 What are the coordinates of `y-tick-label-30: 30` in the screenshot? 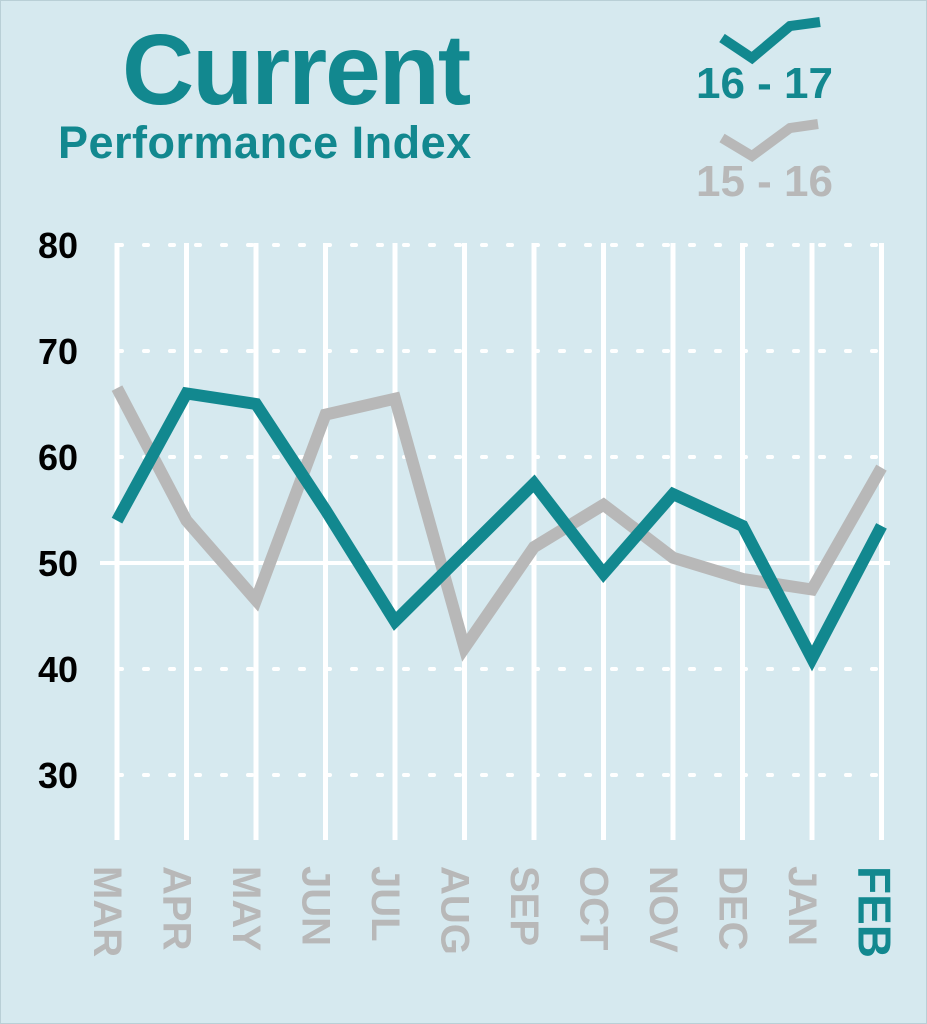 It's located at (58, 775).